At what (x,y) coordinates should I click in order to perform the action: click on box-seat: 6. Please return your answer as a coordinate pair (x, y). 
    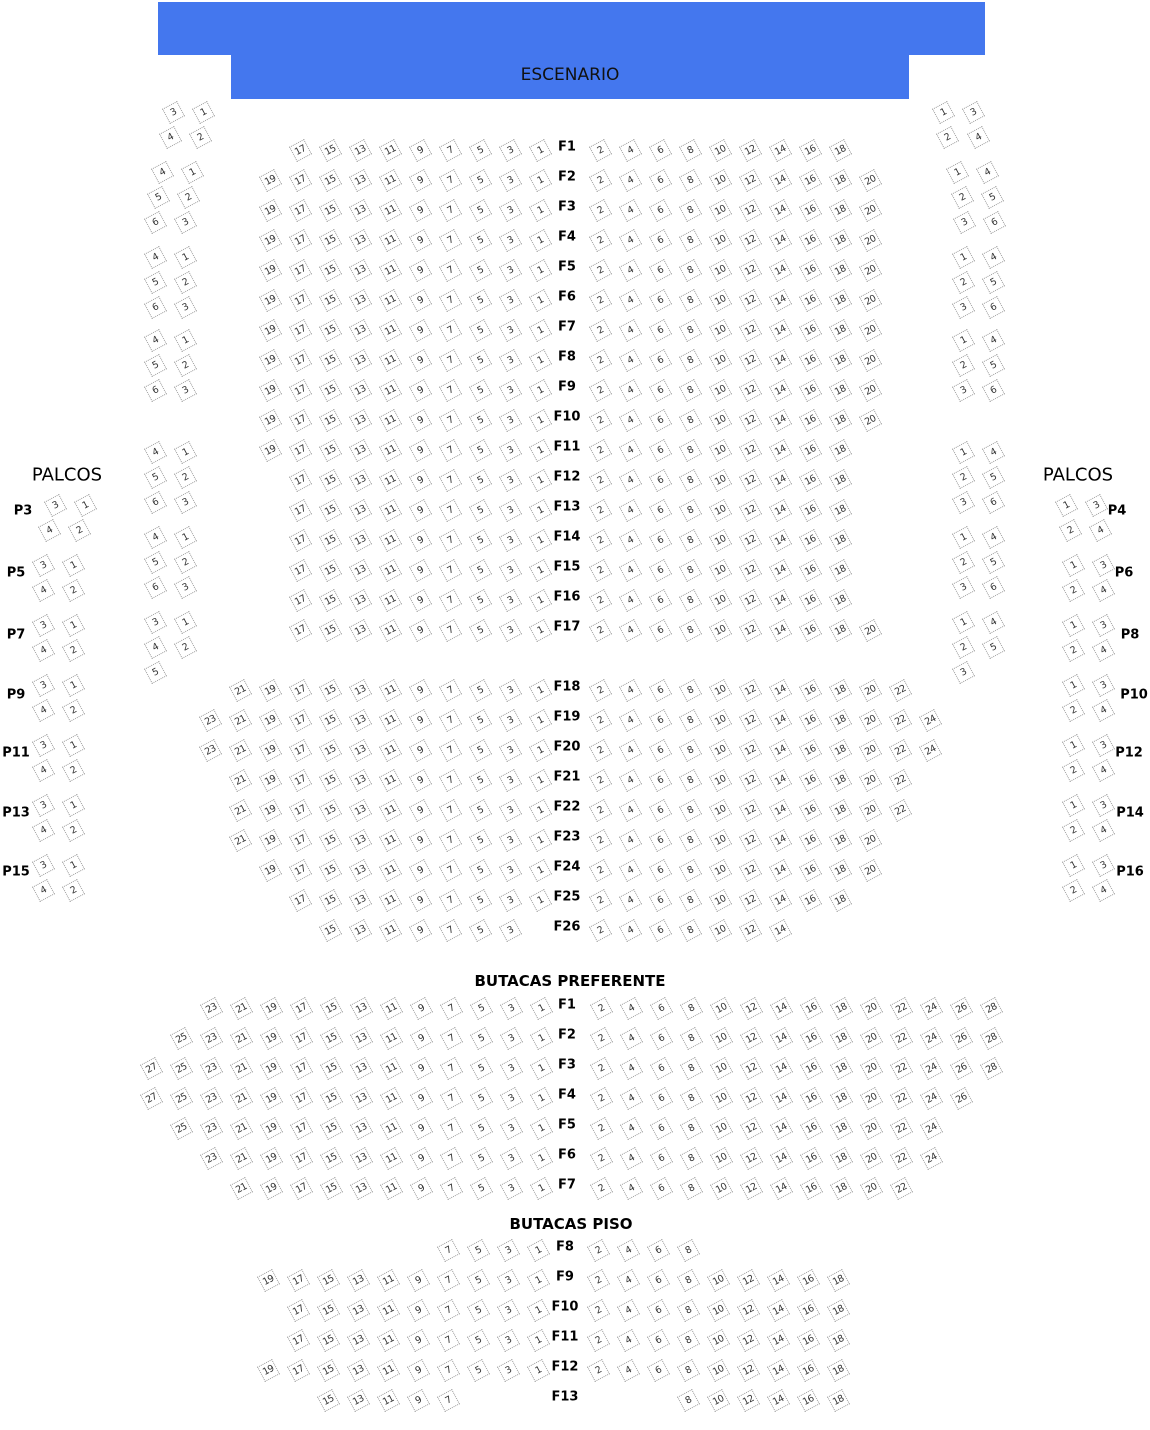
    Looking at the image, I should click on (993, 390).